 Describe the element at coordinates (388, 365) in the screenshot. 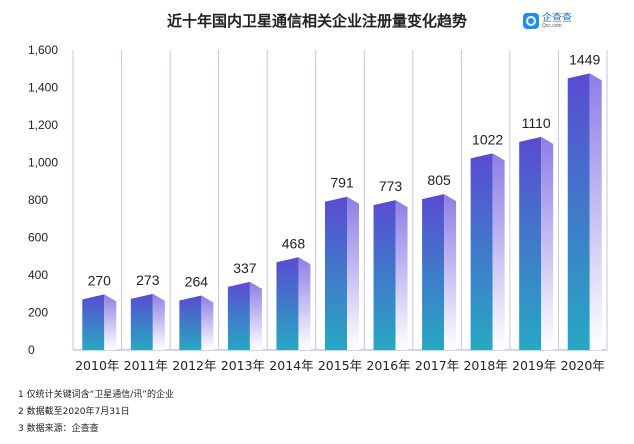

I see `x-tick-label: 2016年` at that location.